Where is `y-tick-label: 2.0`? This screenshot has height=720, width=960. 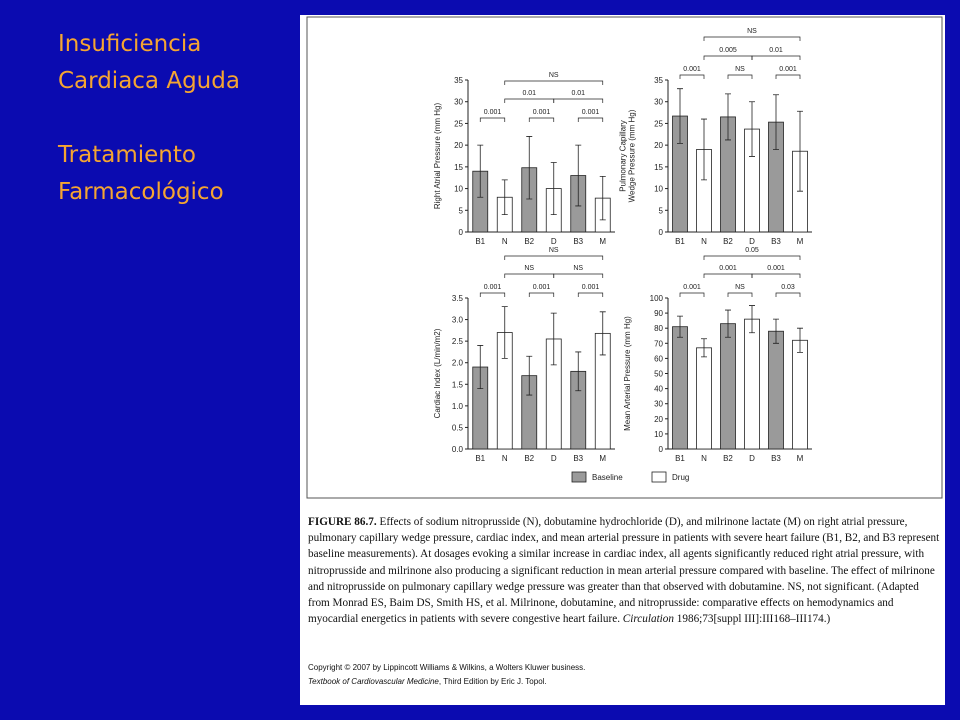 y-tick-label: 2.0 is located at coordinates (458, 363).